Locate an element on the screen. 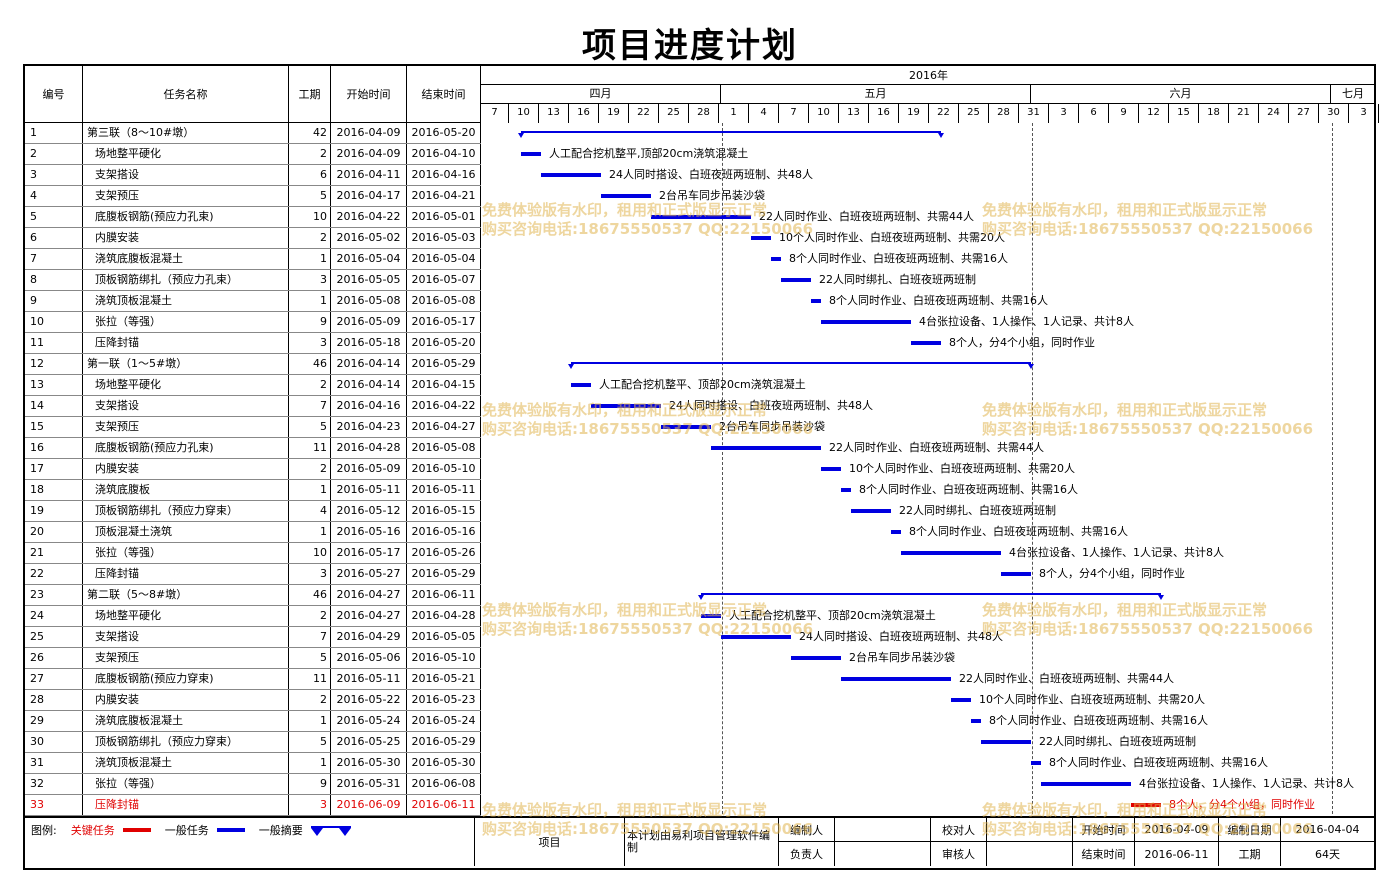 This screenshot has width=1398, height=892. table-row: 5 底腹板钢筋(预应力孔束) 10 2016-04-22 2016-05-01 is located at coordinates (253, 217).